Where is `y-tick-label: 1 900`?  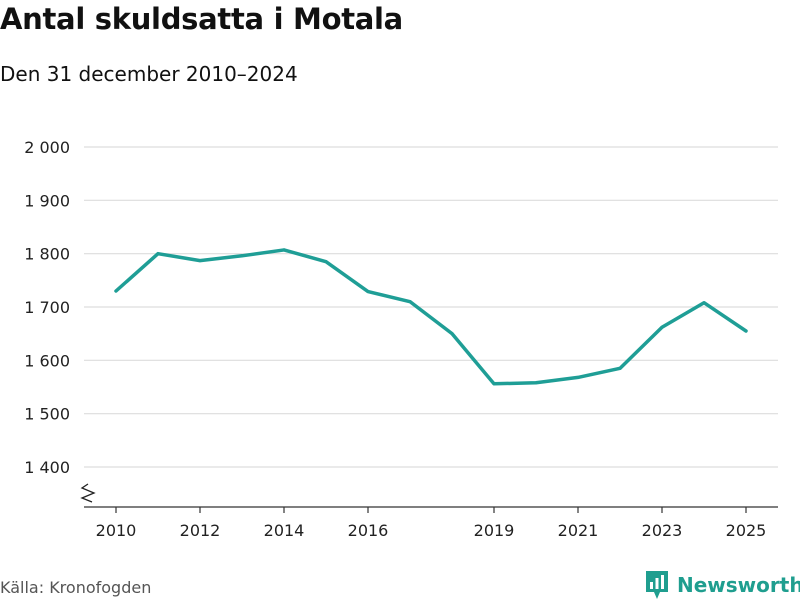 y-tick-label: 1 900 is located at coordinates (47, 200).